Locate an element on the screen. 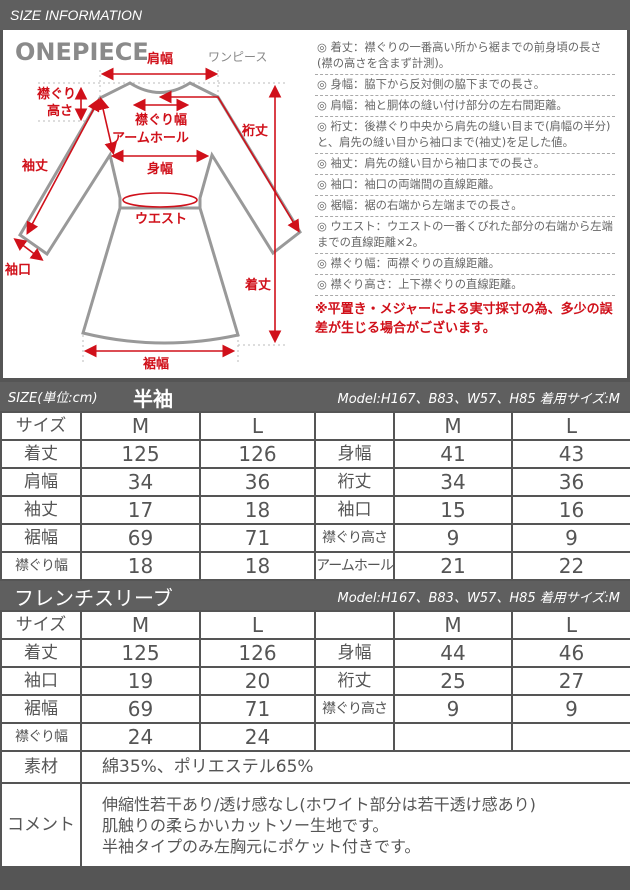 Image resolution: width=630 pixels, height=890 pixels. label-armhole: アームホール is located at coordinates (150, 138).